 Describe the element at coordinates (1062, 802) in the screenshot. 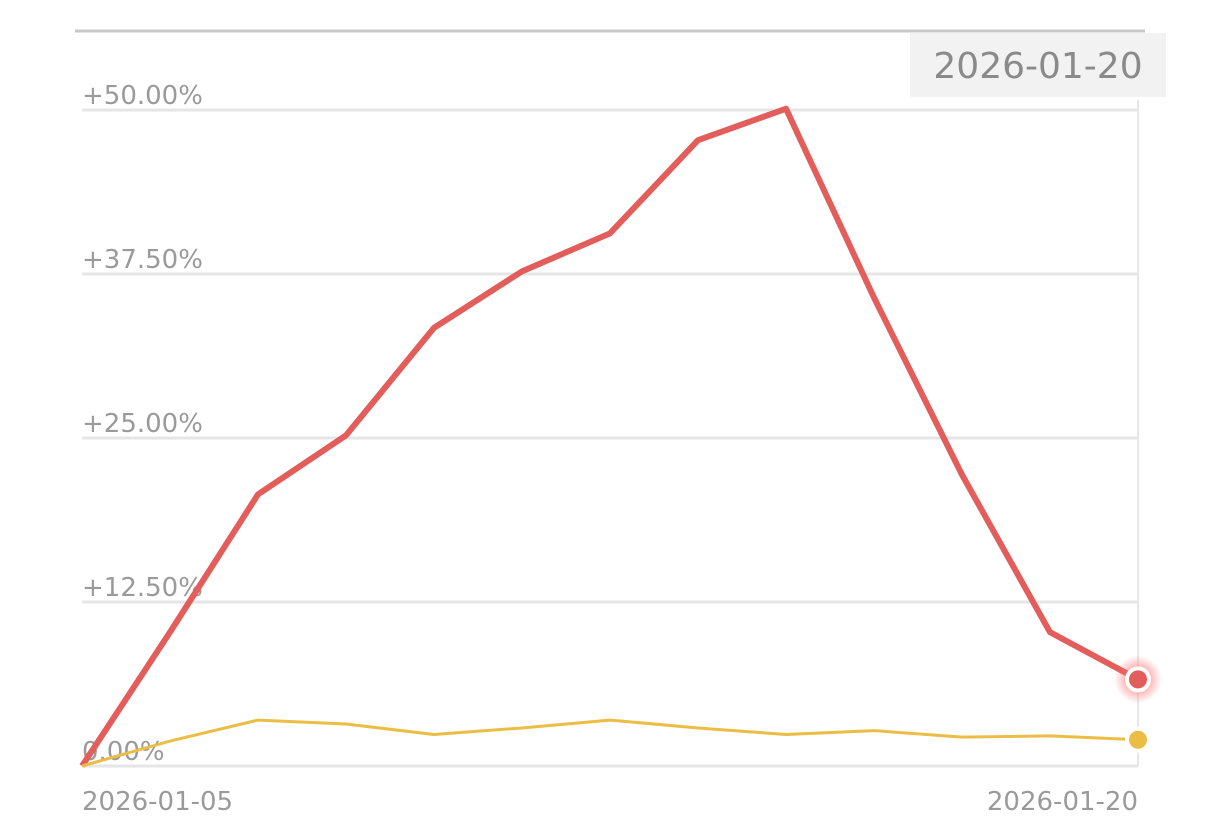

I see `x-tick-label: 2026-01-20` at that location.